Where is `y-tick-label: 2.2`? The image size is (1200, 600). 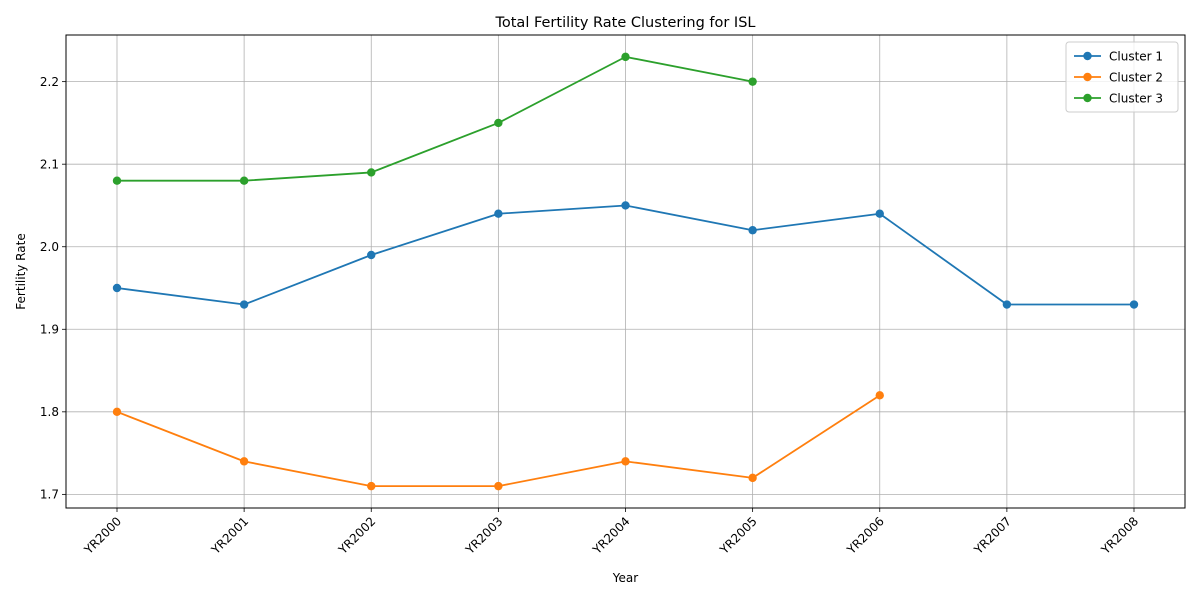
y-tick-label: 2.2 is located at coordinates (49, 82).